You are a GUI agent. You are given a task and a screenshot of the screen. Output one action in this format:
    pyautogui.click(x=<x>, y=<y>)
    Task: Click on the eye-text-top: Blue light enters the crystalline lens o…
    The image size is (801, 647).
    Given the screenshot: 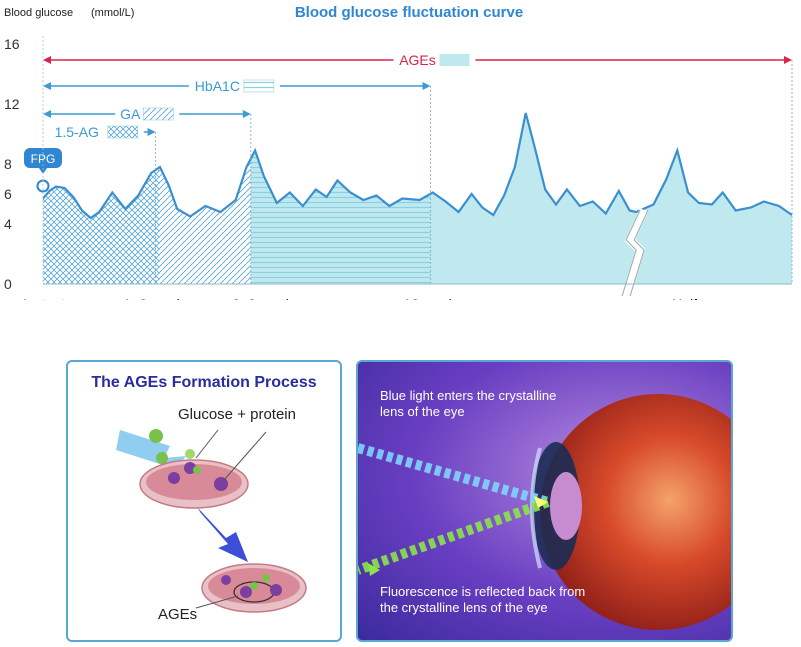 What is the action you would take?
    pyautogui.click(x=468, y=403)
    